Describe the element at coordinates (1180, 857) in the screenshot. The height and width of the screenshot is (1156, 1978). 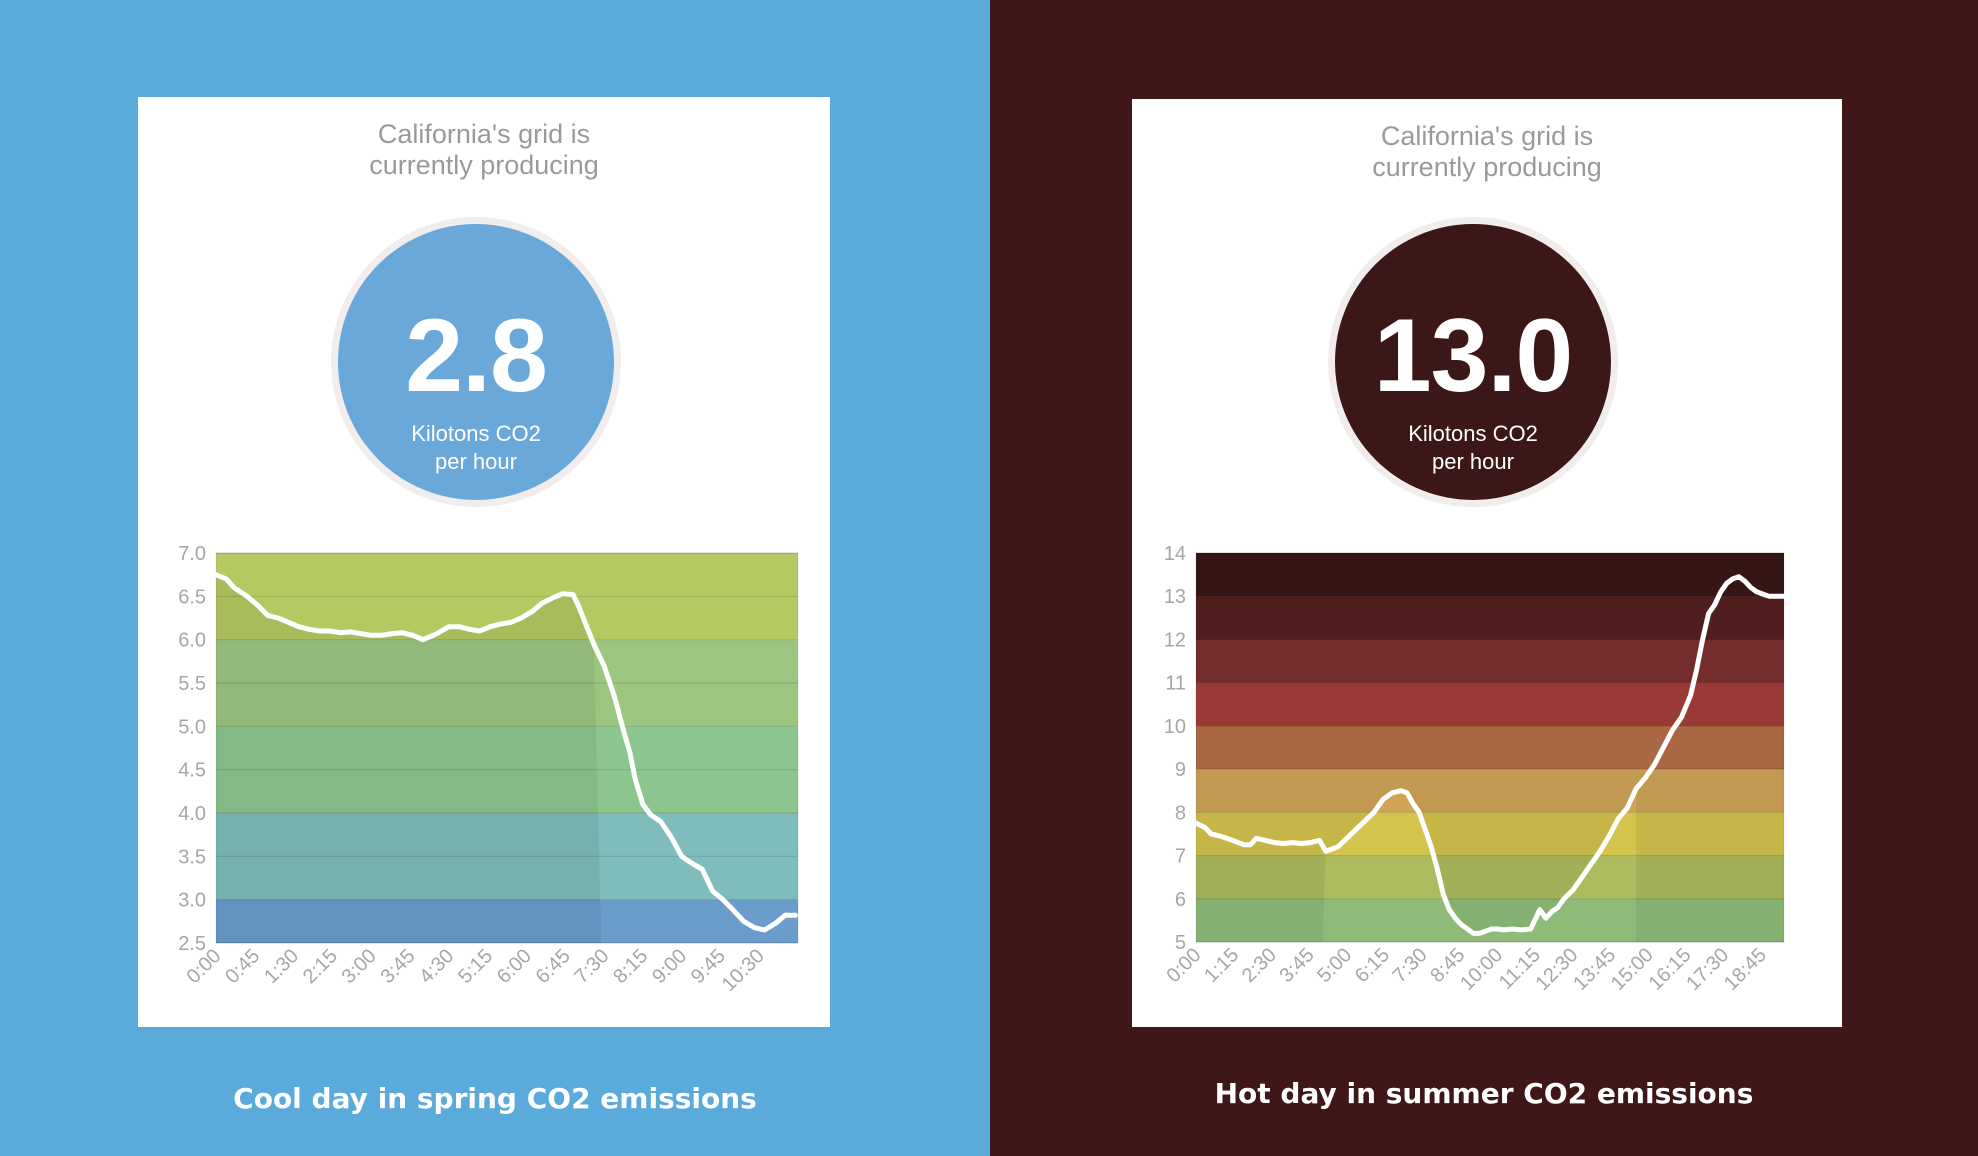
I see `y-tick-label-7: 7` at that location.